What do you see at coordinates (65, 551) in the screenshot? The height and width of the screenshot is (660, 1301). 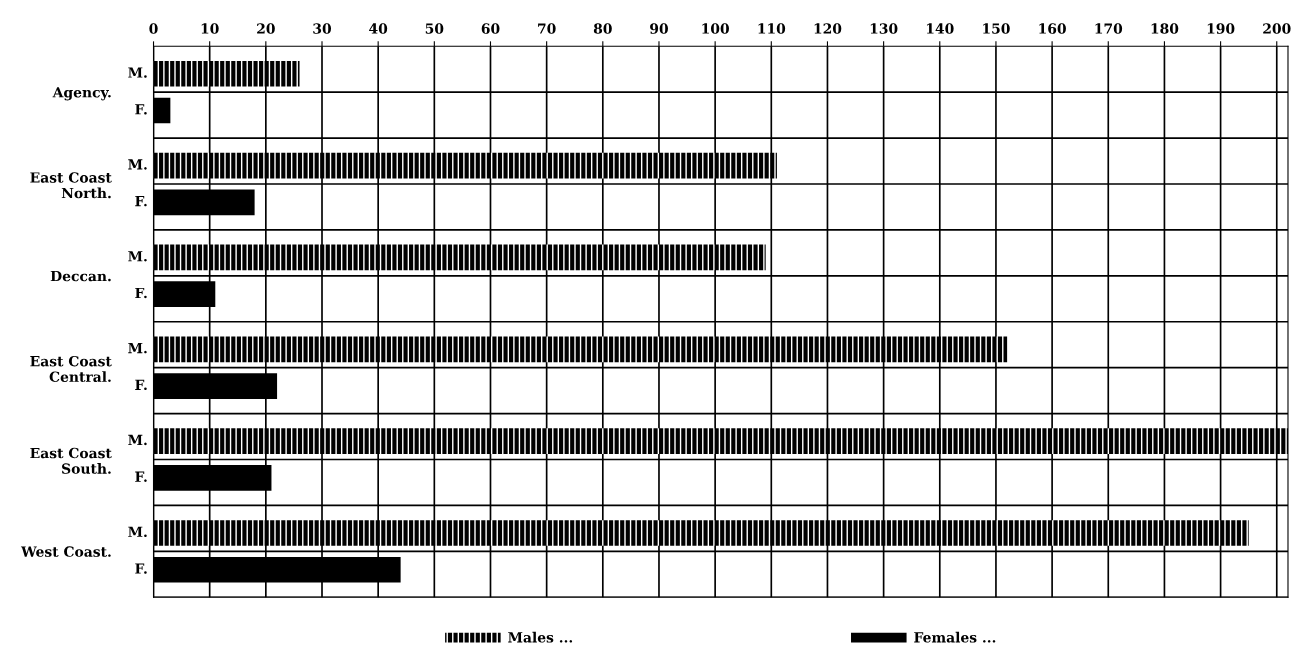 I see `y-tick-label: West Coast.` at bounding box center [65, 551].